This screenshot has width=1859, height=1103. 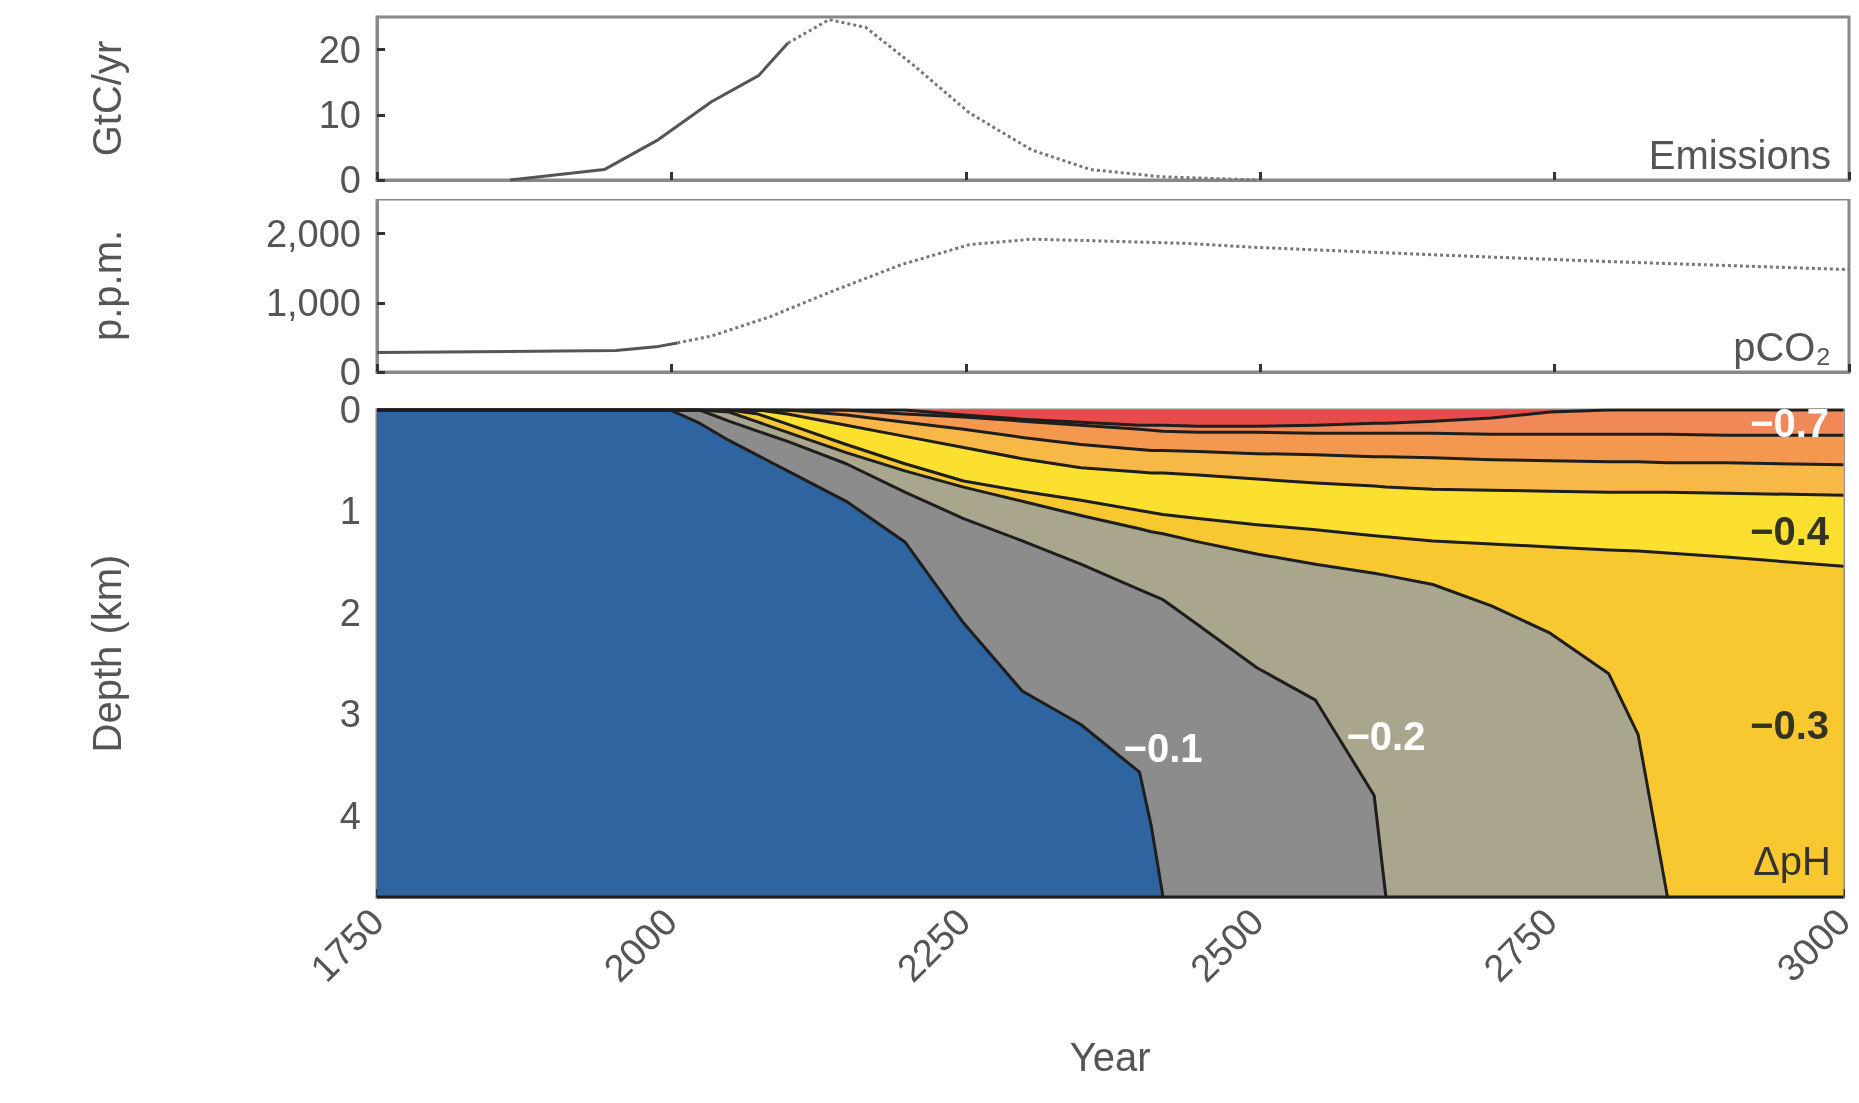 I want to click on annotation: ΔpH, so click(x=1792, y=861).